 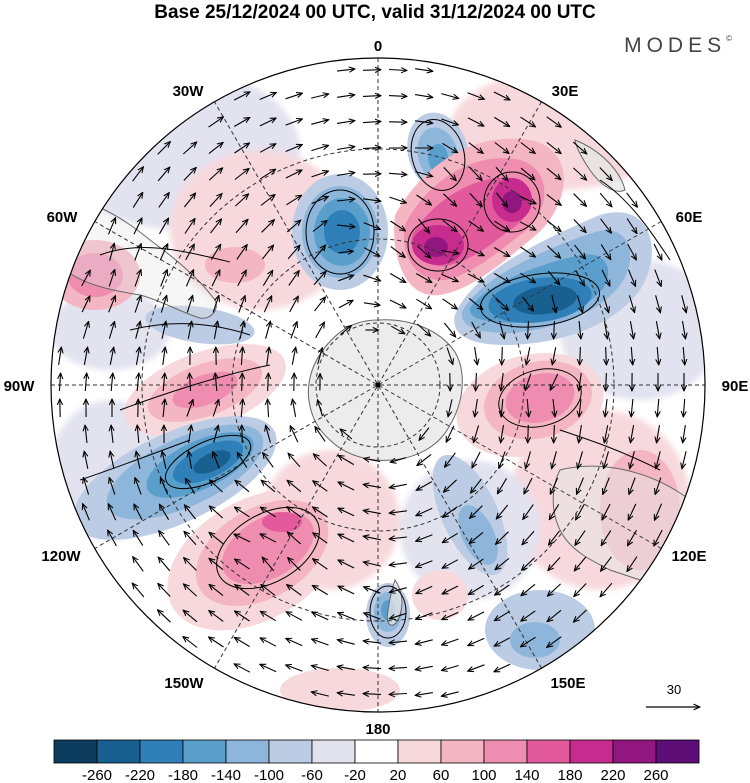 I want to click on anomaly-neg-105w, so click(x=175, y=478).